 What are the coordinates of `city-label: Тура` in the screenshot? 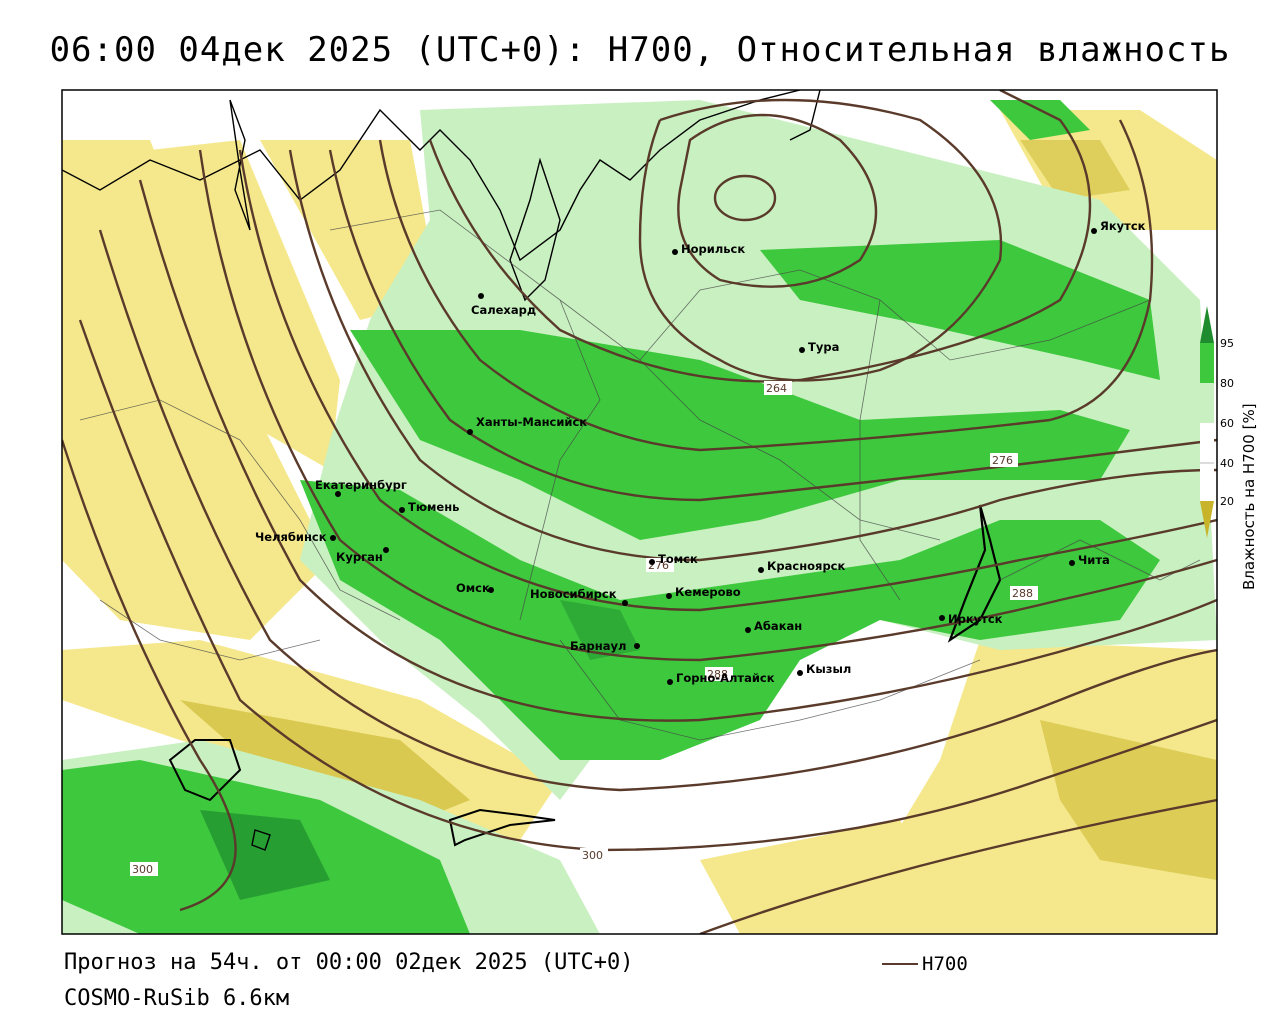 It's located at (823, 347).